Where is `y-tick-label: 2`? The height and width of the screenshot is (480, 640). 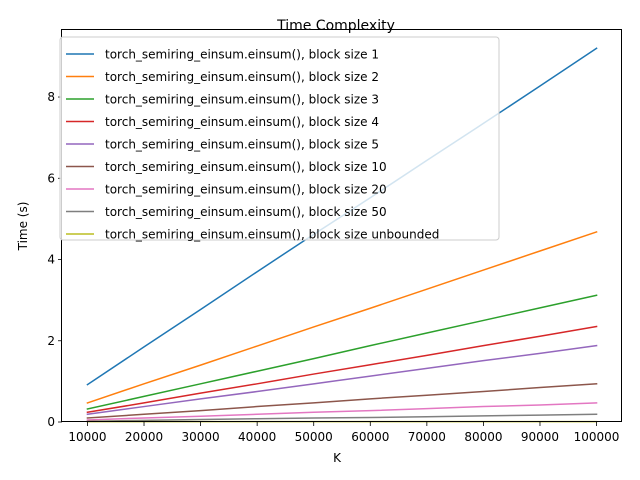
y-tick-label: 2 is located at coordinates (51, 341).